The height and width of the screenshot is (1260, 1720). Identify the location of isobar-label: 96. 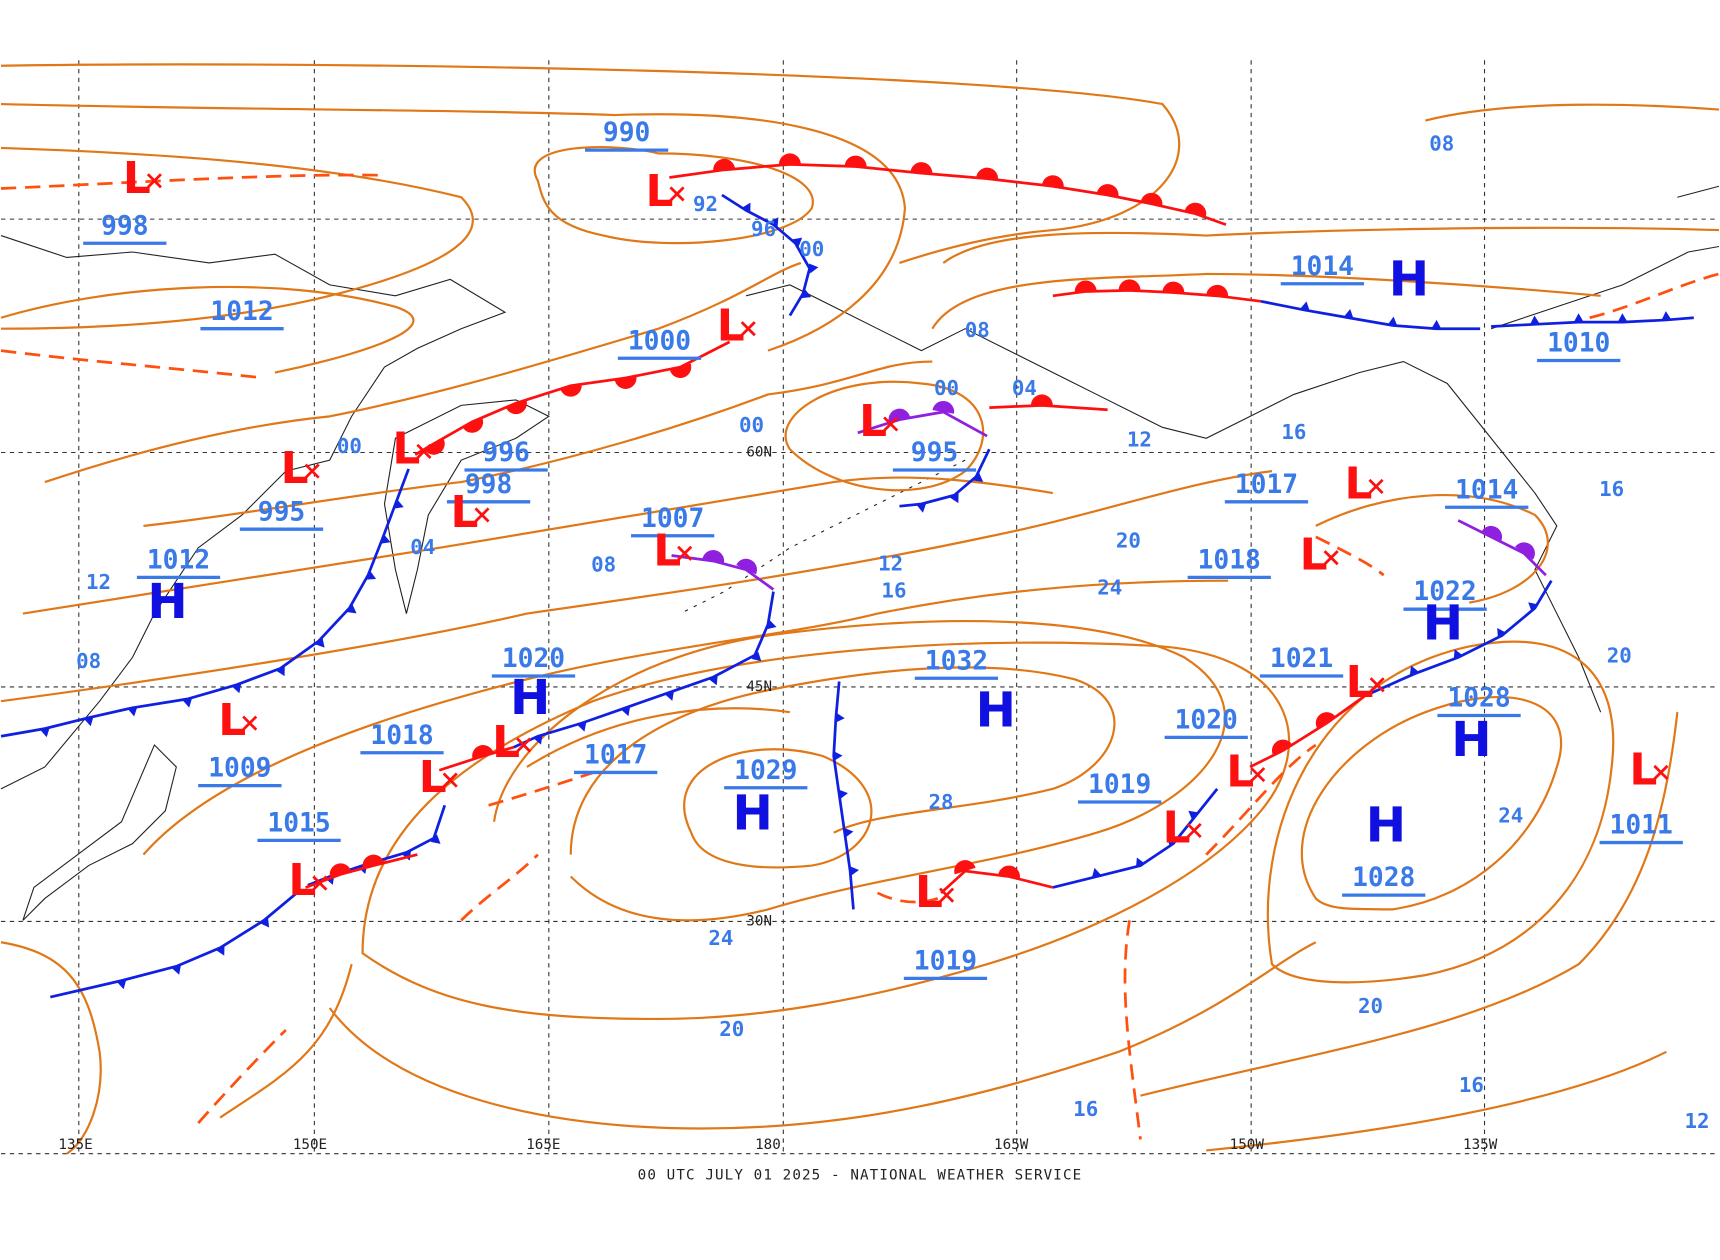
(763, 229).